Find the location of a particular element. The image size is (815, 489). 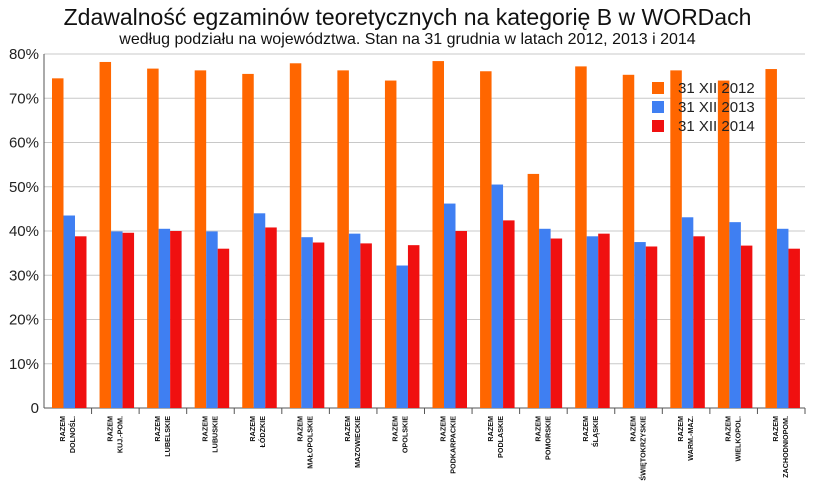

x-category-label: RAZEM ŚLĄSKIE is located at coordinates (590, 431).